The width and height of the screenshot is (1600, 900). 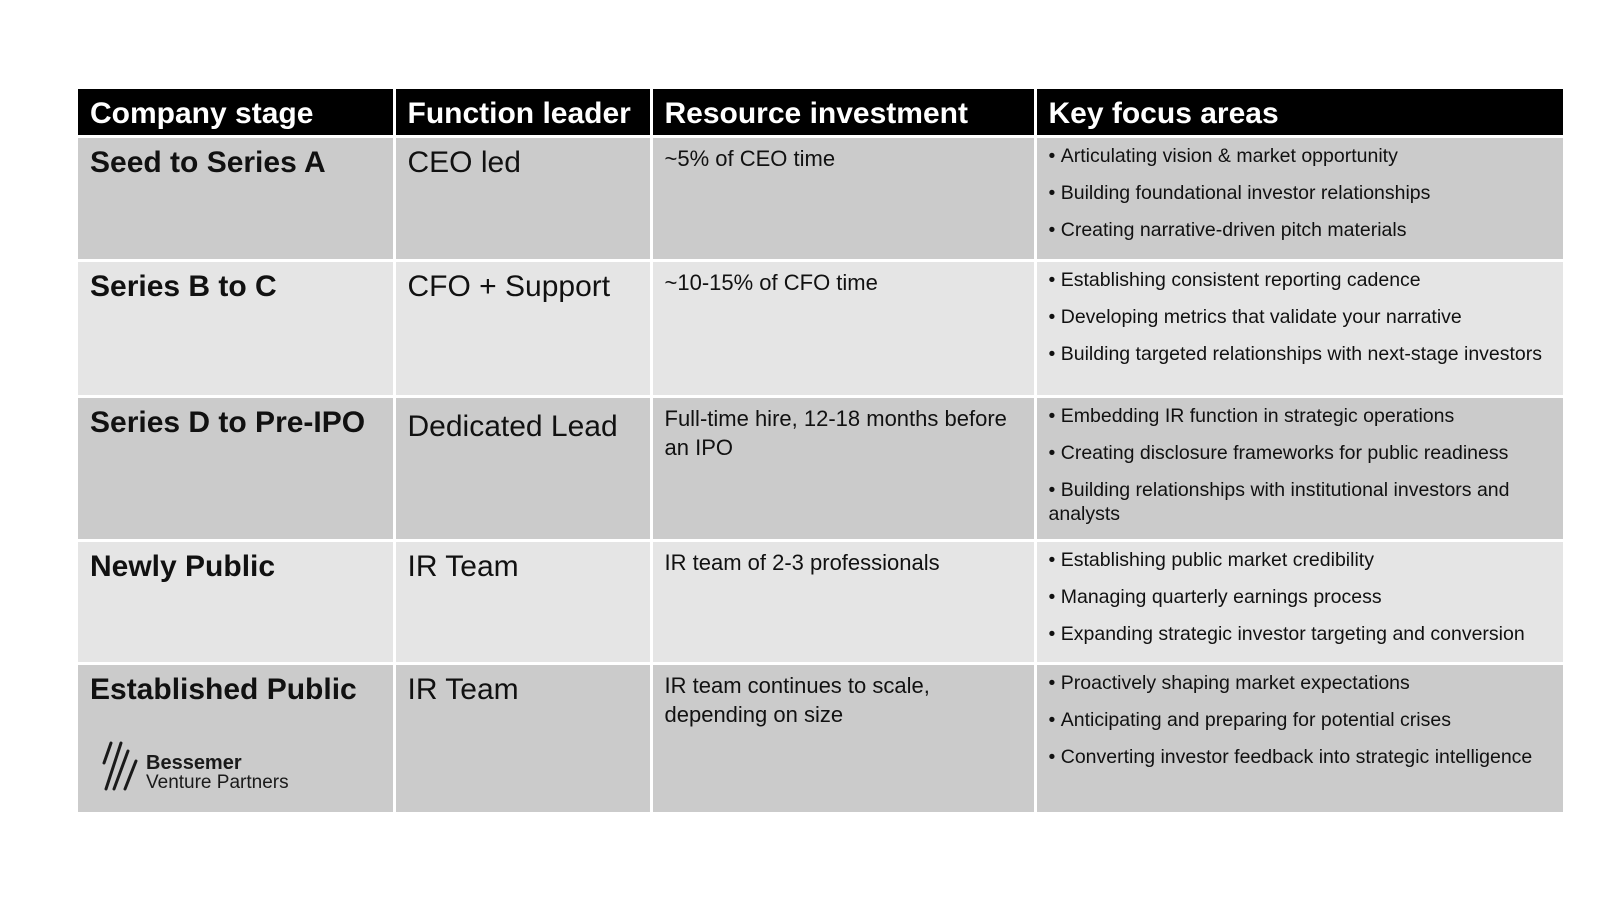 What do you see at coordinates (521, 469) in the screenshot?
I see `leader-cell: Dedicated Lead` at bounding box center [521, 469].